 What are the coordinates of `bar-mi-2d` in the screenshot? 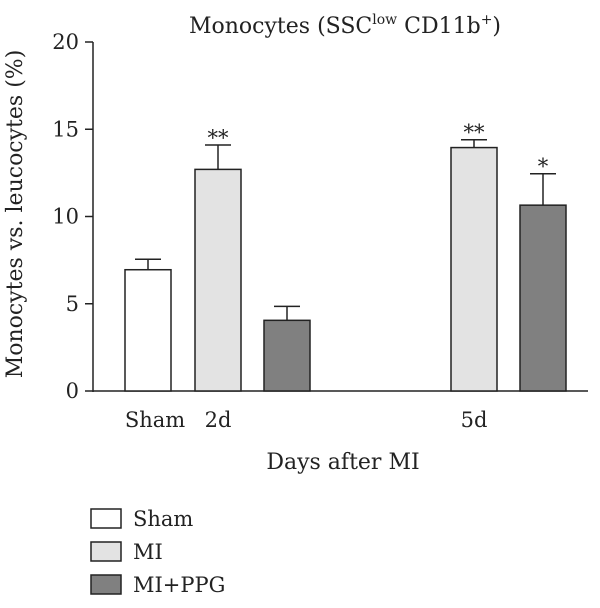 It's located at (218, 280).